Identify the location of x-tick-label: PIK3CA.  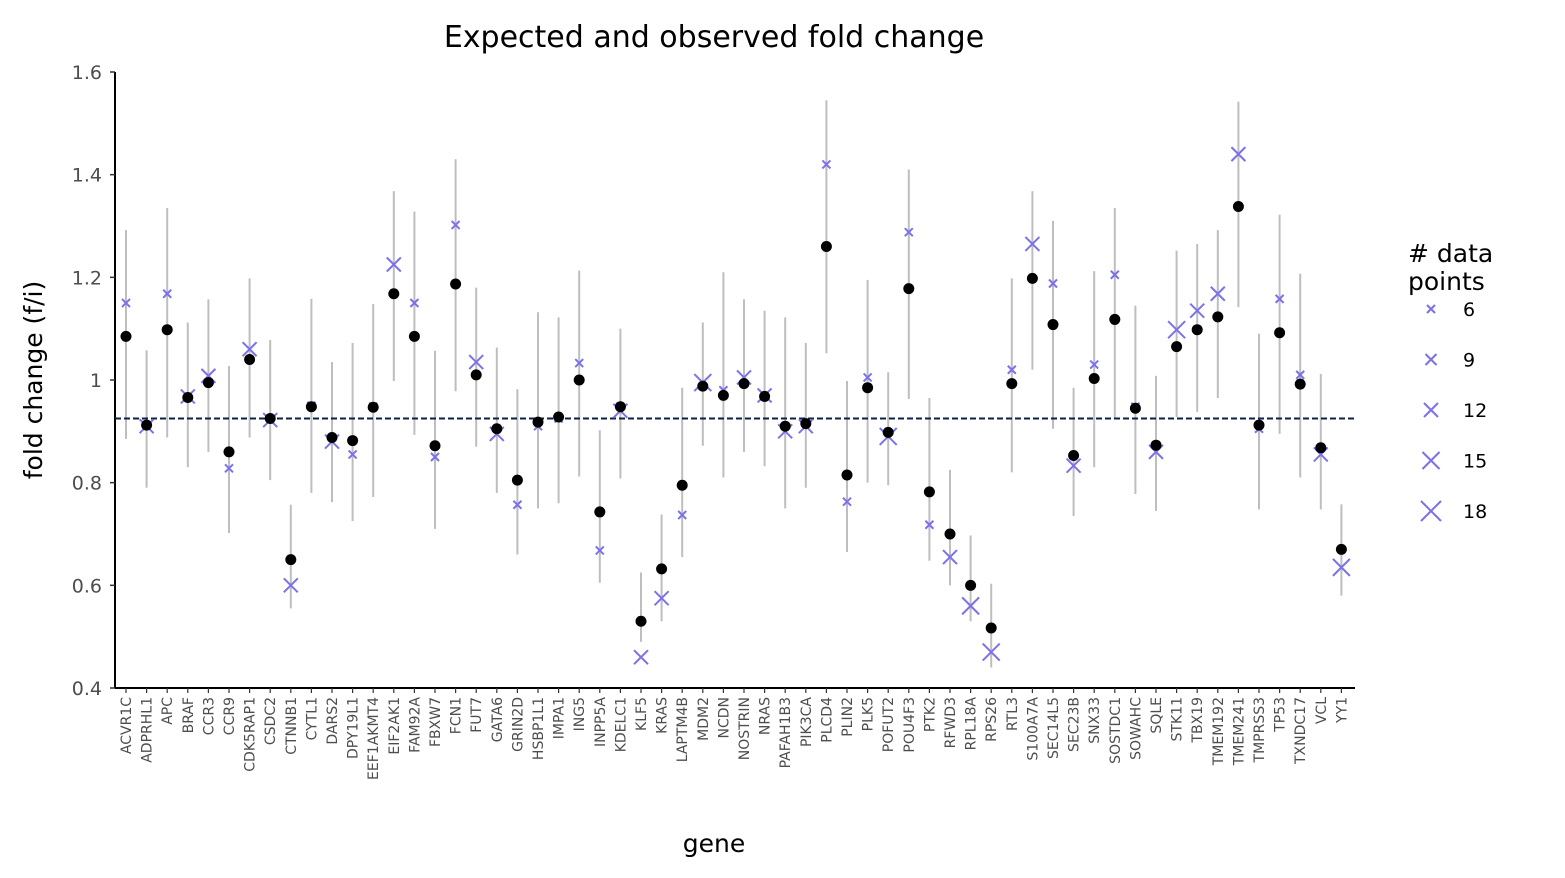
(807, 722).